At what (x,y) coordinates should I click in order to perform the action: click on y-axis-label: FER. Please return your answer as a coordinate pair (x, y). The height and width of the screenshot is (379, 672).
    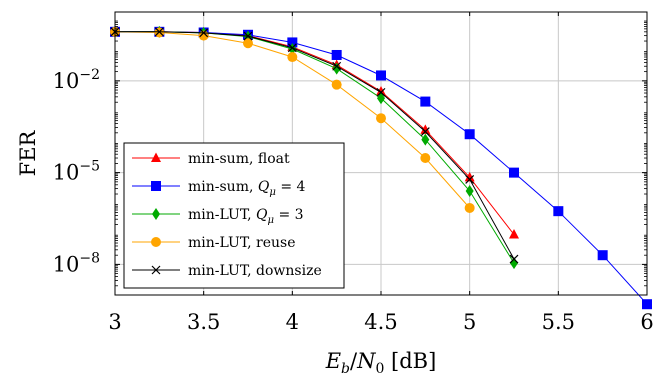
    Looking at the image, I should click on (28, 152).